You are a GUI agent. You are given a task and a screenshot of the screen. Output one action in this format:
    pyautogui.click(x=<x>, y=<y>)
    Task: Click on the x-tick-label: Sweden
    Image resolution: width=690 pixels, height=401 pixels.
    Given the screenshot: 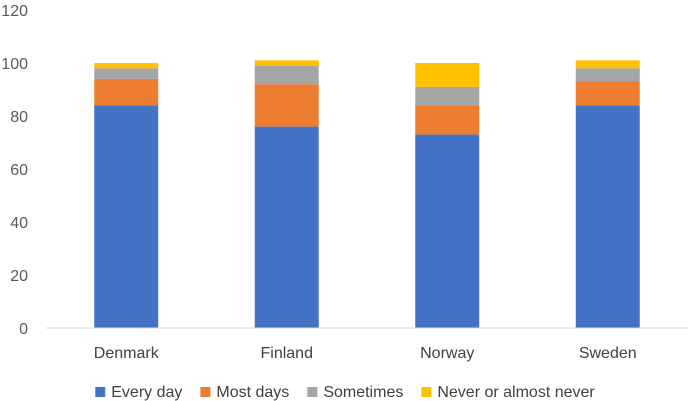 What is the action you would take?
    pyautogui.click(x=608, y=353)
    